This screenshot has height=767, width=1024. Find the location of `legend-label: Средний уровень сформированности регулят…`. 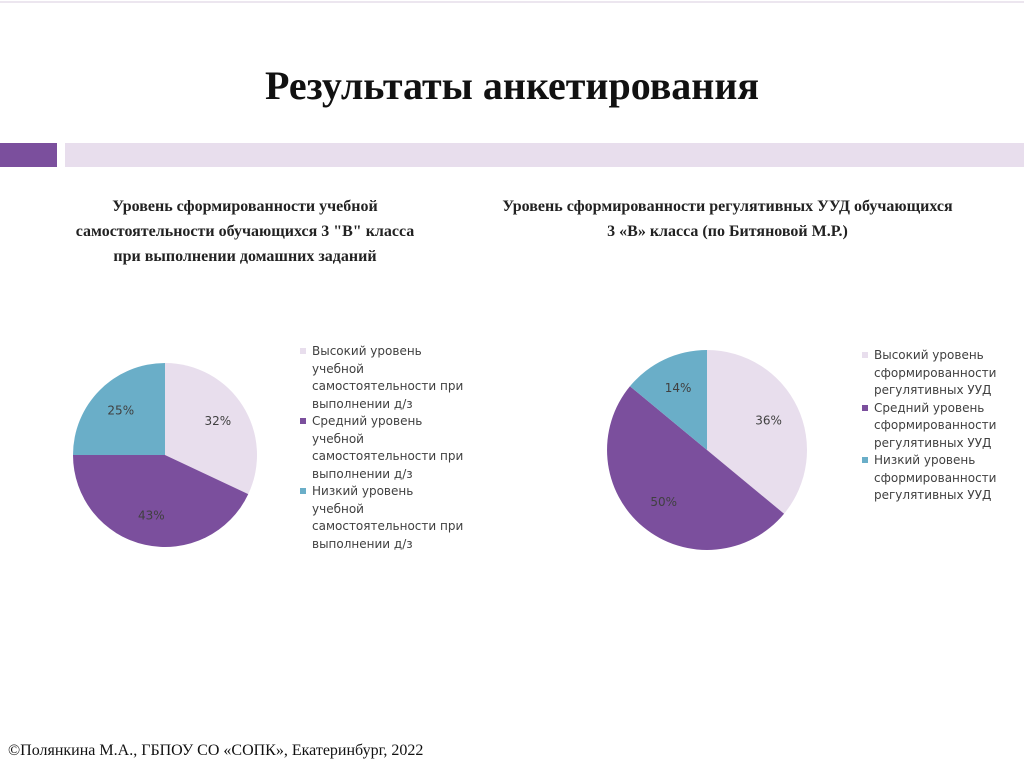

legend-label: Средний уровень сформированности регулят… is located at coordinates (935, 425).